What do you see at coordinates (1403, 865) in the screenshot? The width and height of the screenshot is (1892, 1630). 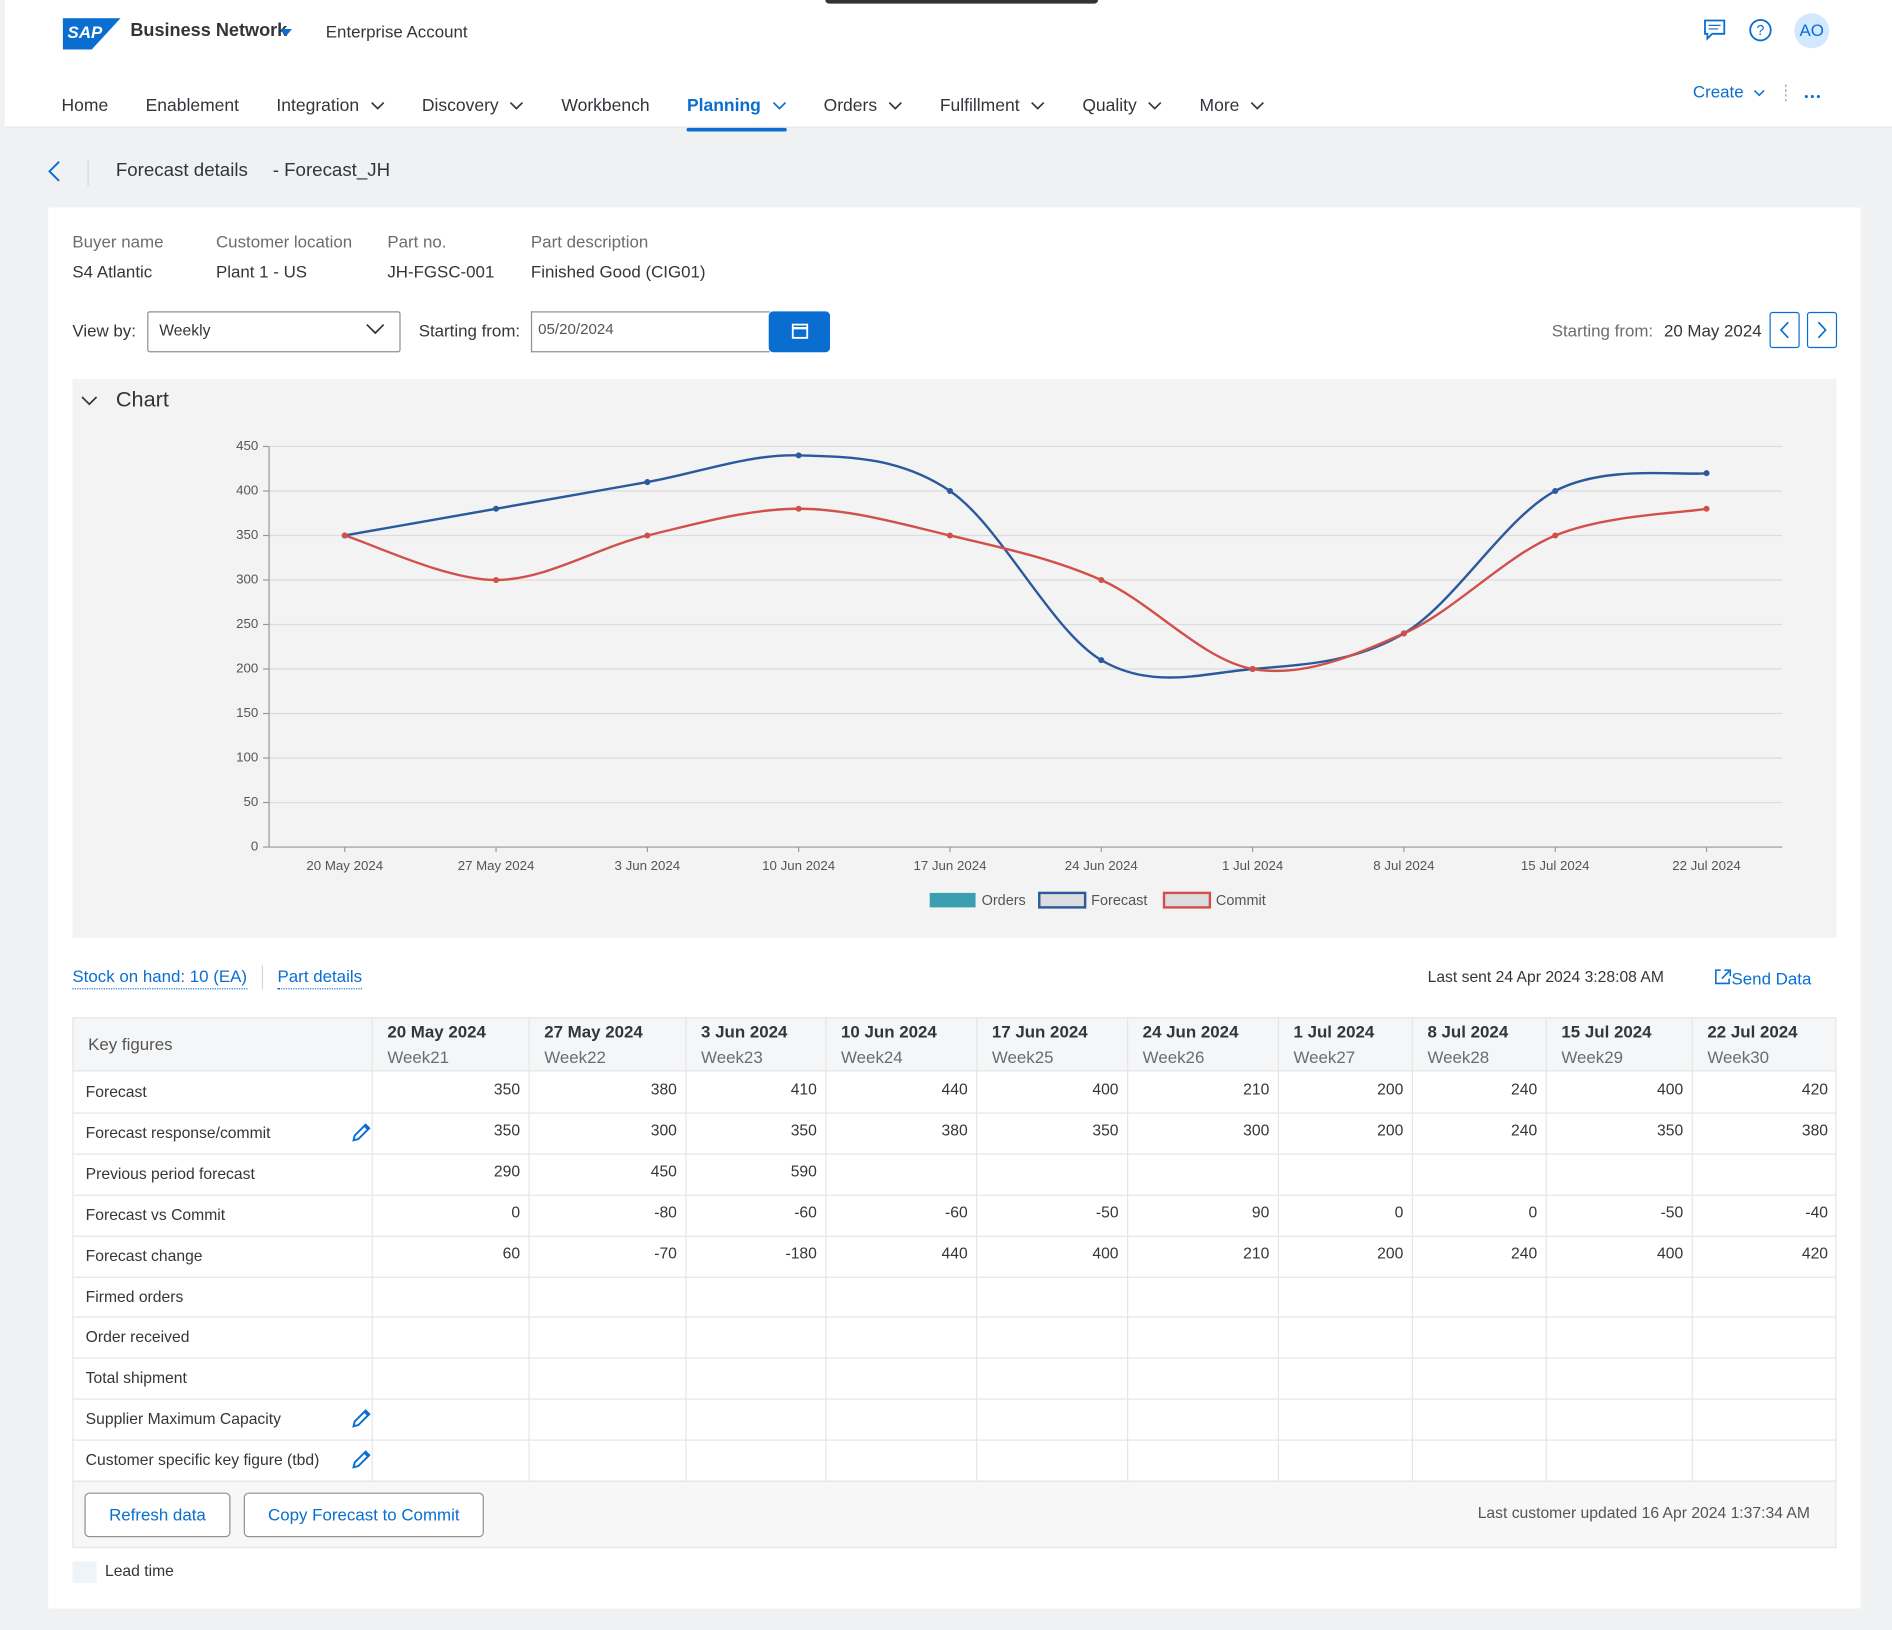 I see `x-tick-label: 8 Jul 2024` at bounding box center [1403, 865].